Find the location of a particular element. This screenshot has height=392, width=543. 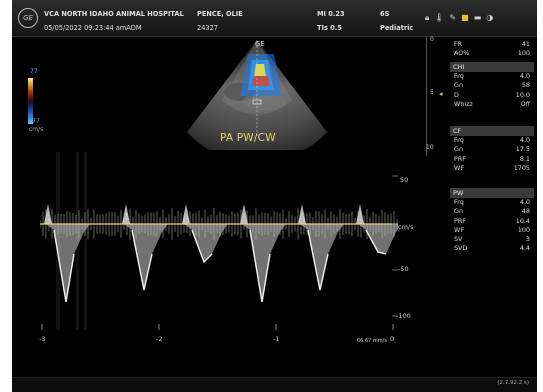

param-row: D 10.0 is located at coordinates (492, 94).